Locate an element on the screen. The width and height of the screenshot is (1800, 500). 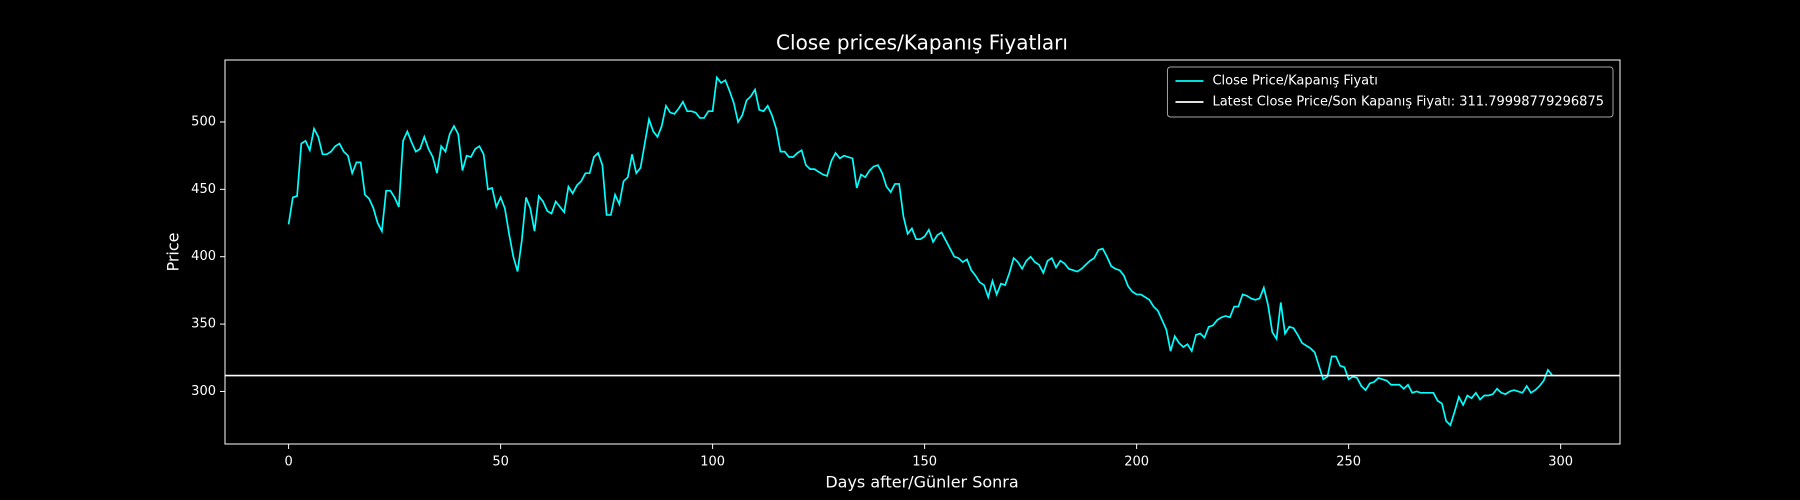
chart-title: Close prices/Kapanış Fiyatları is located at coordinates (922, 43).